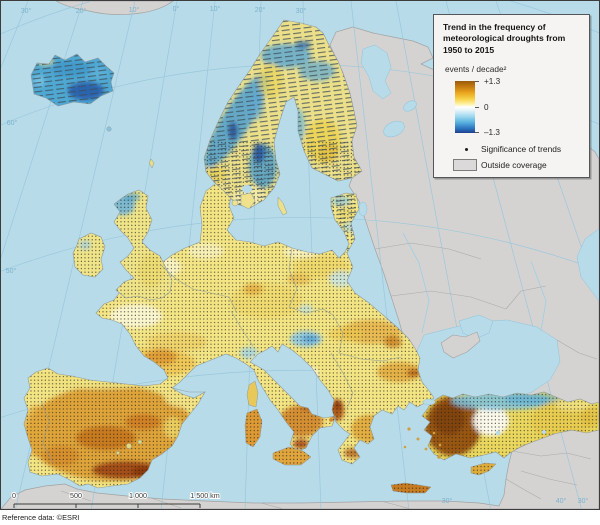 The image size is (600, 525). What do you see at coordinates (466, 149) in the screenshot?
I see `significance-dot-icon` at bounding box center [466, 149].